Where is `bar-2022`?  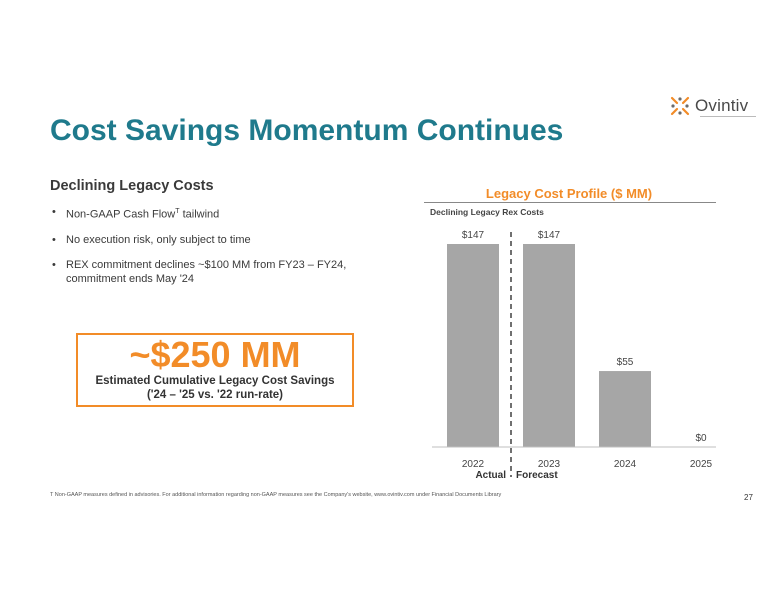 bar-2022 is located at coordinates (473, 345).